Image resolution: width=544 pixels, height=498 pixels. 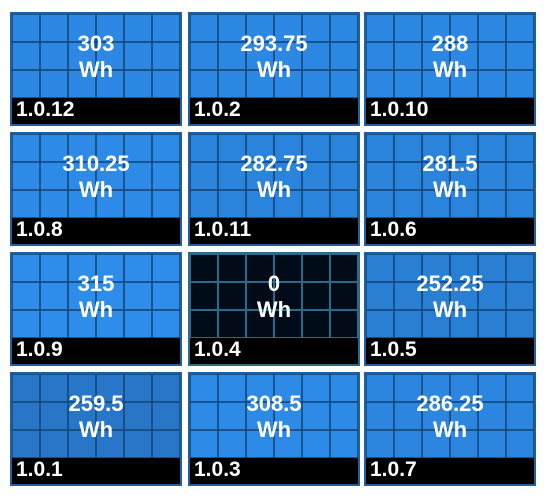 I want to click on solar-panel: 0 Wh 1.0.4, so click(x=274, y=309).